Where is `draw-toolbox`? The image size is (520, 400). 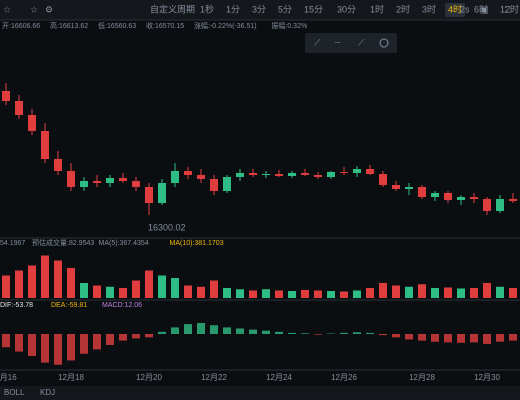
draw-toolbox is located at coordinates (351, 43).